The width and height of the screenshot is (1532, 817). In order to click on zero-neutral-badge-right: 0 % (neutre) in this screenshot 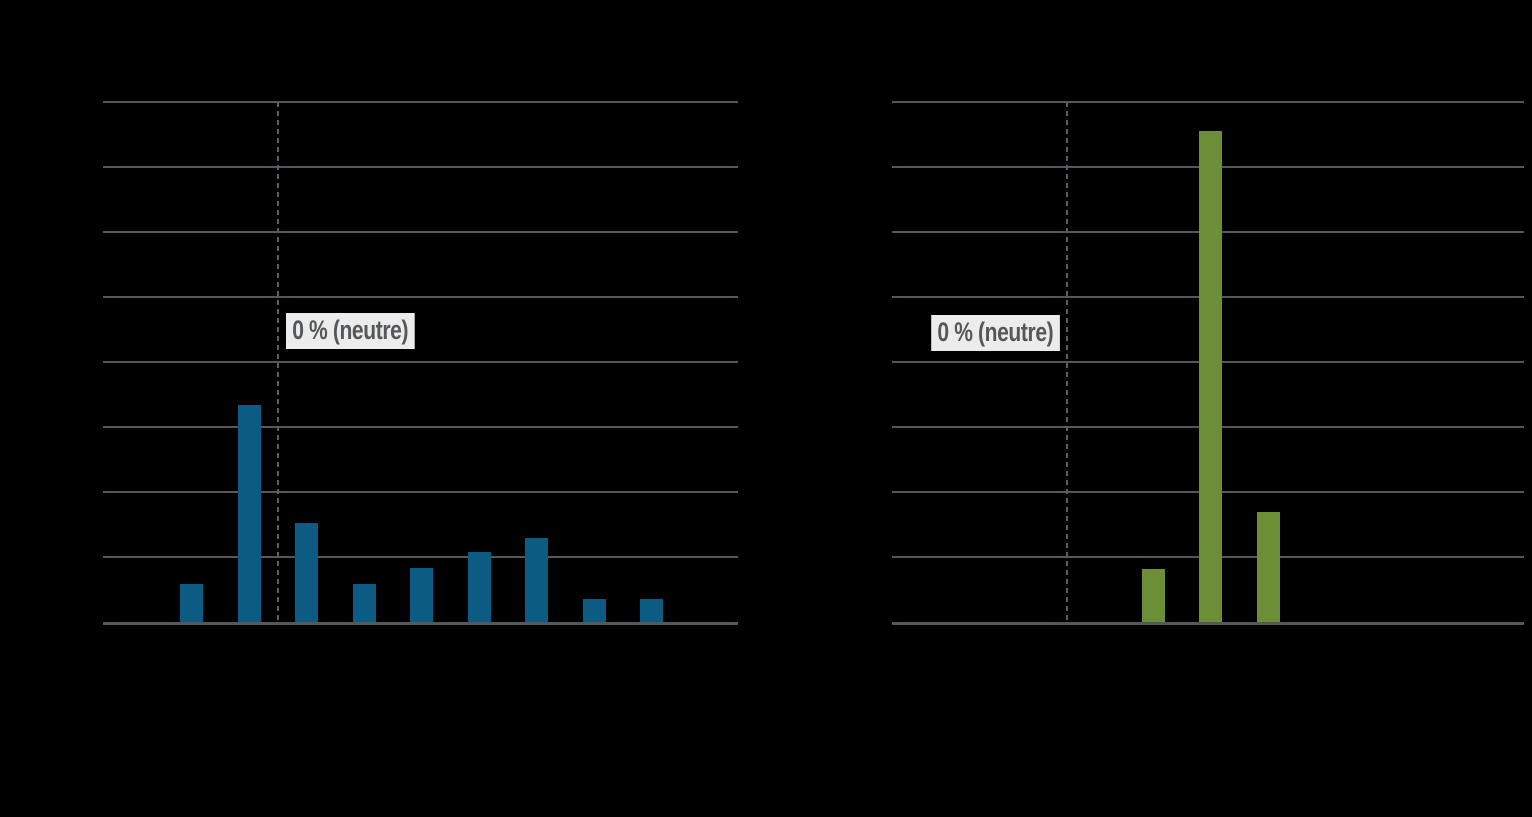, I will do `click(995, 333)`.